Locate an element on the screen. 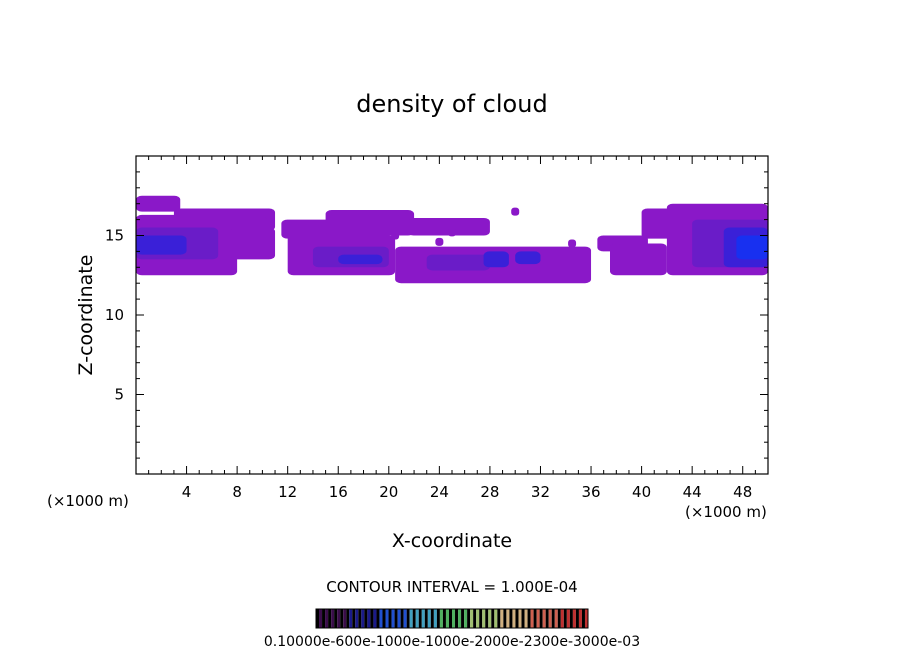 Image resolution: width=904 pixels, height=654 pixels. x-tick-label-36: 36 is located at coordinates (590, 492).